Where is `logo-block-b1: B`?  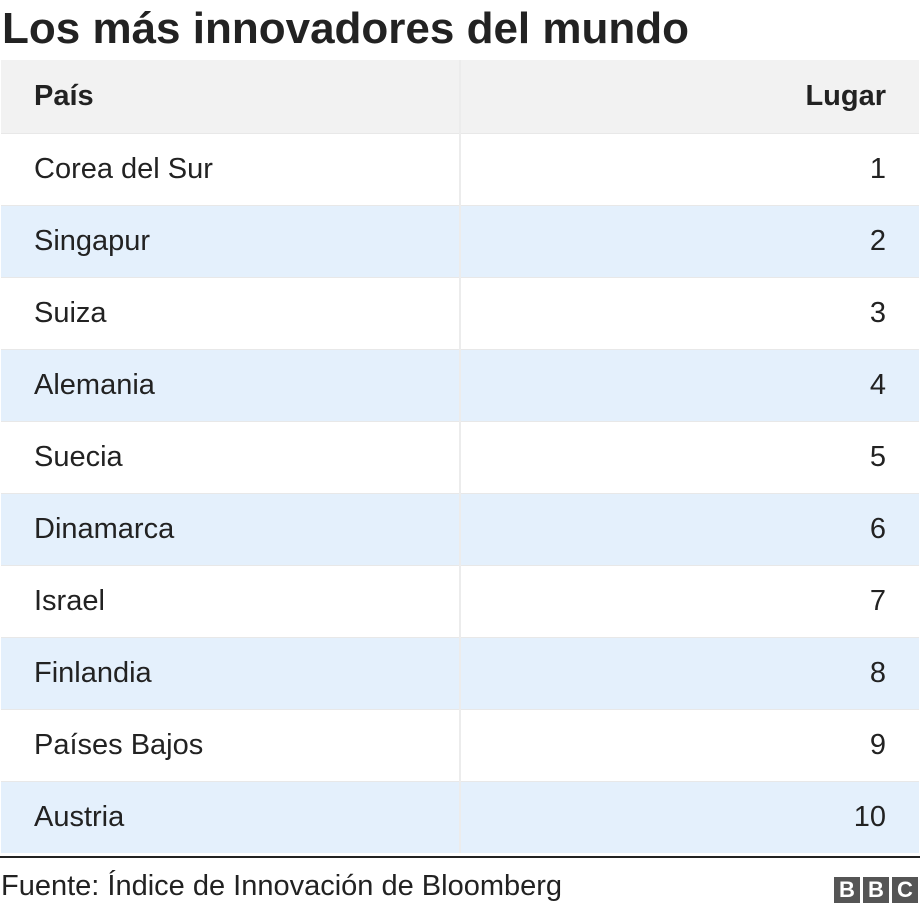
logo-block-b1: B is located at coordinates (847, 890).